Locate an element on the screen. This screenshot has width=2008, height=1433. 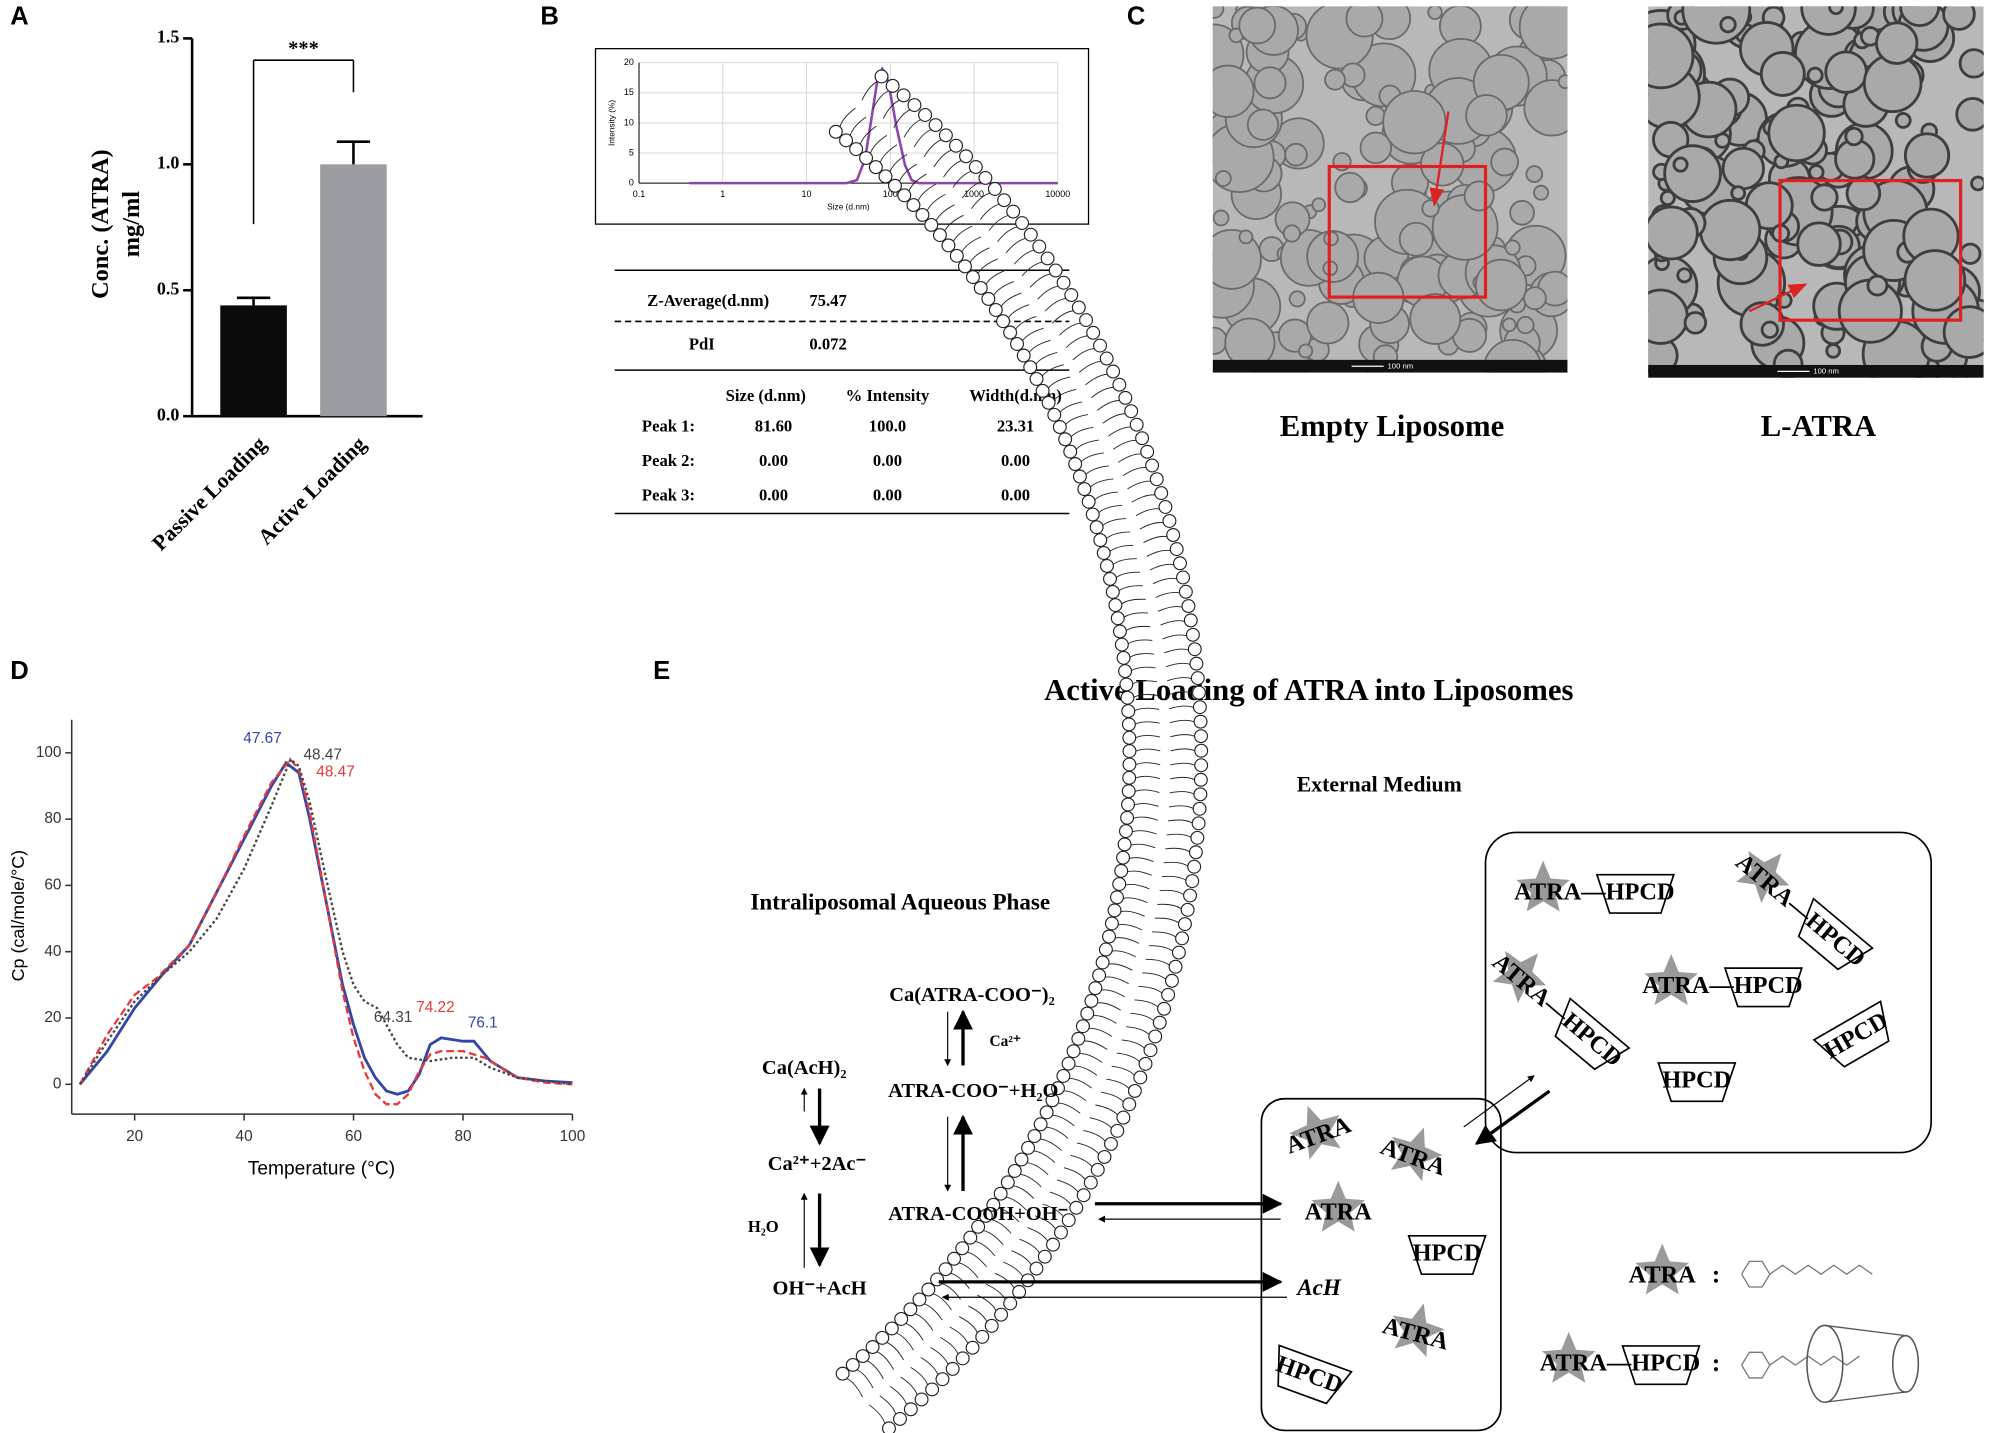
y-axis-label: Cp (cal/mole/°C) is located at coordinates (18, 916).